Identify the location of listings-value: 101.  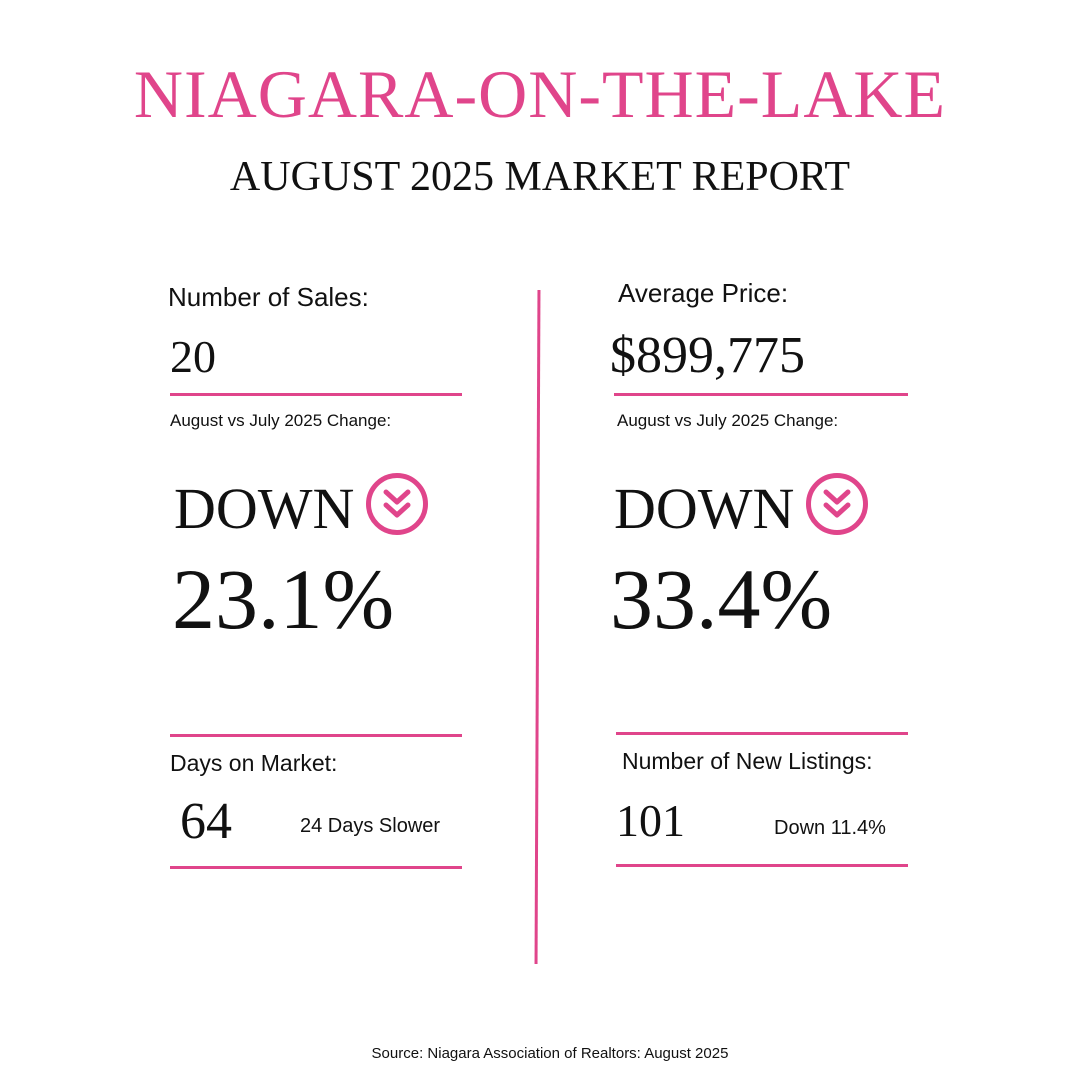
(650, 820).